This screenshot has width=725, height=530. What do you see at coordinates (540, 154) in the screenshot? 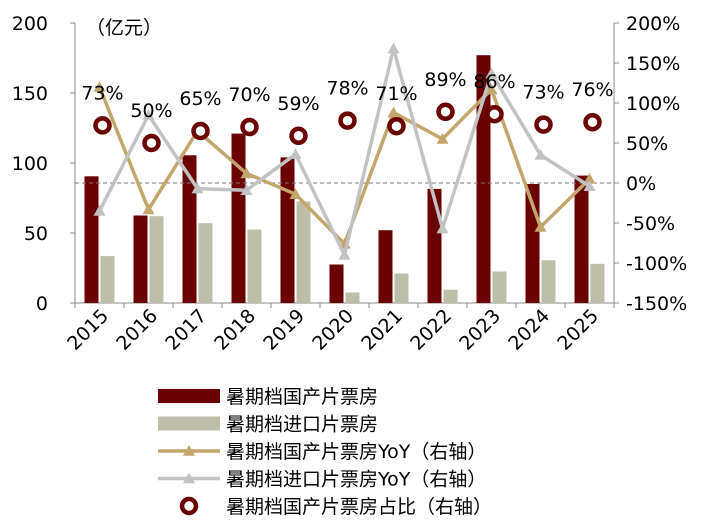
I see `import-yoy-point-2024` at bounding box center [540, 154].